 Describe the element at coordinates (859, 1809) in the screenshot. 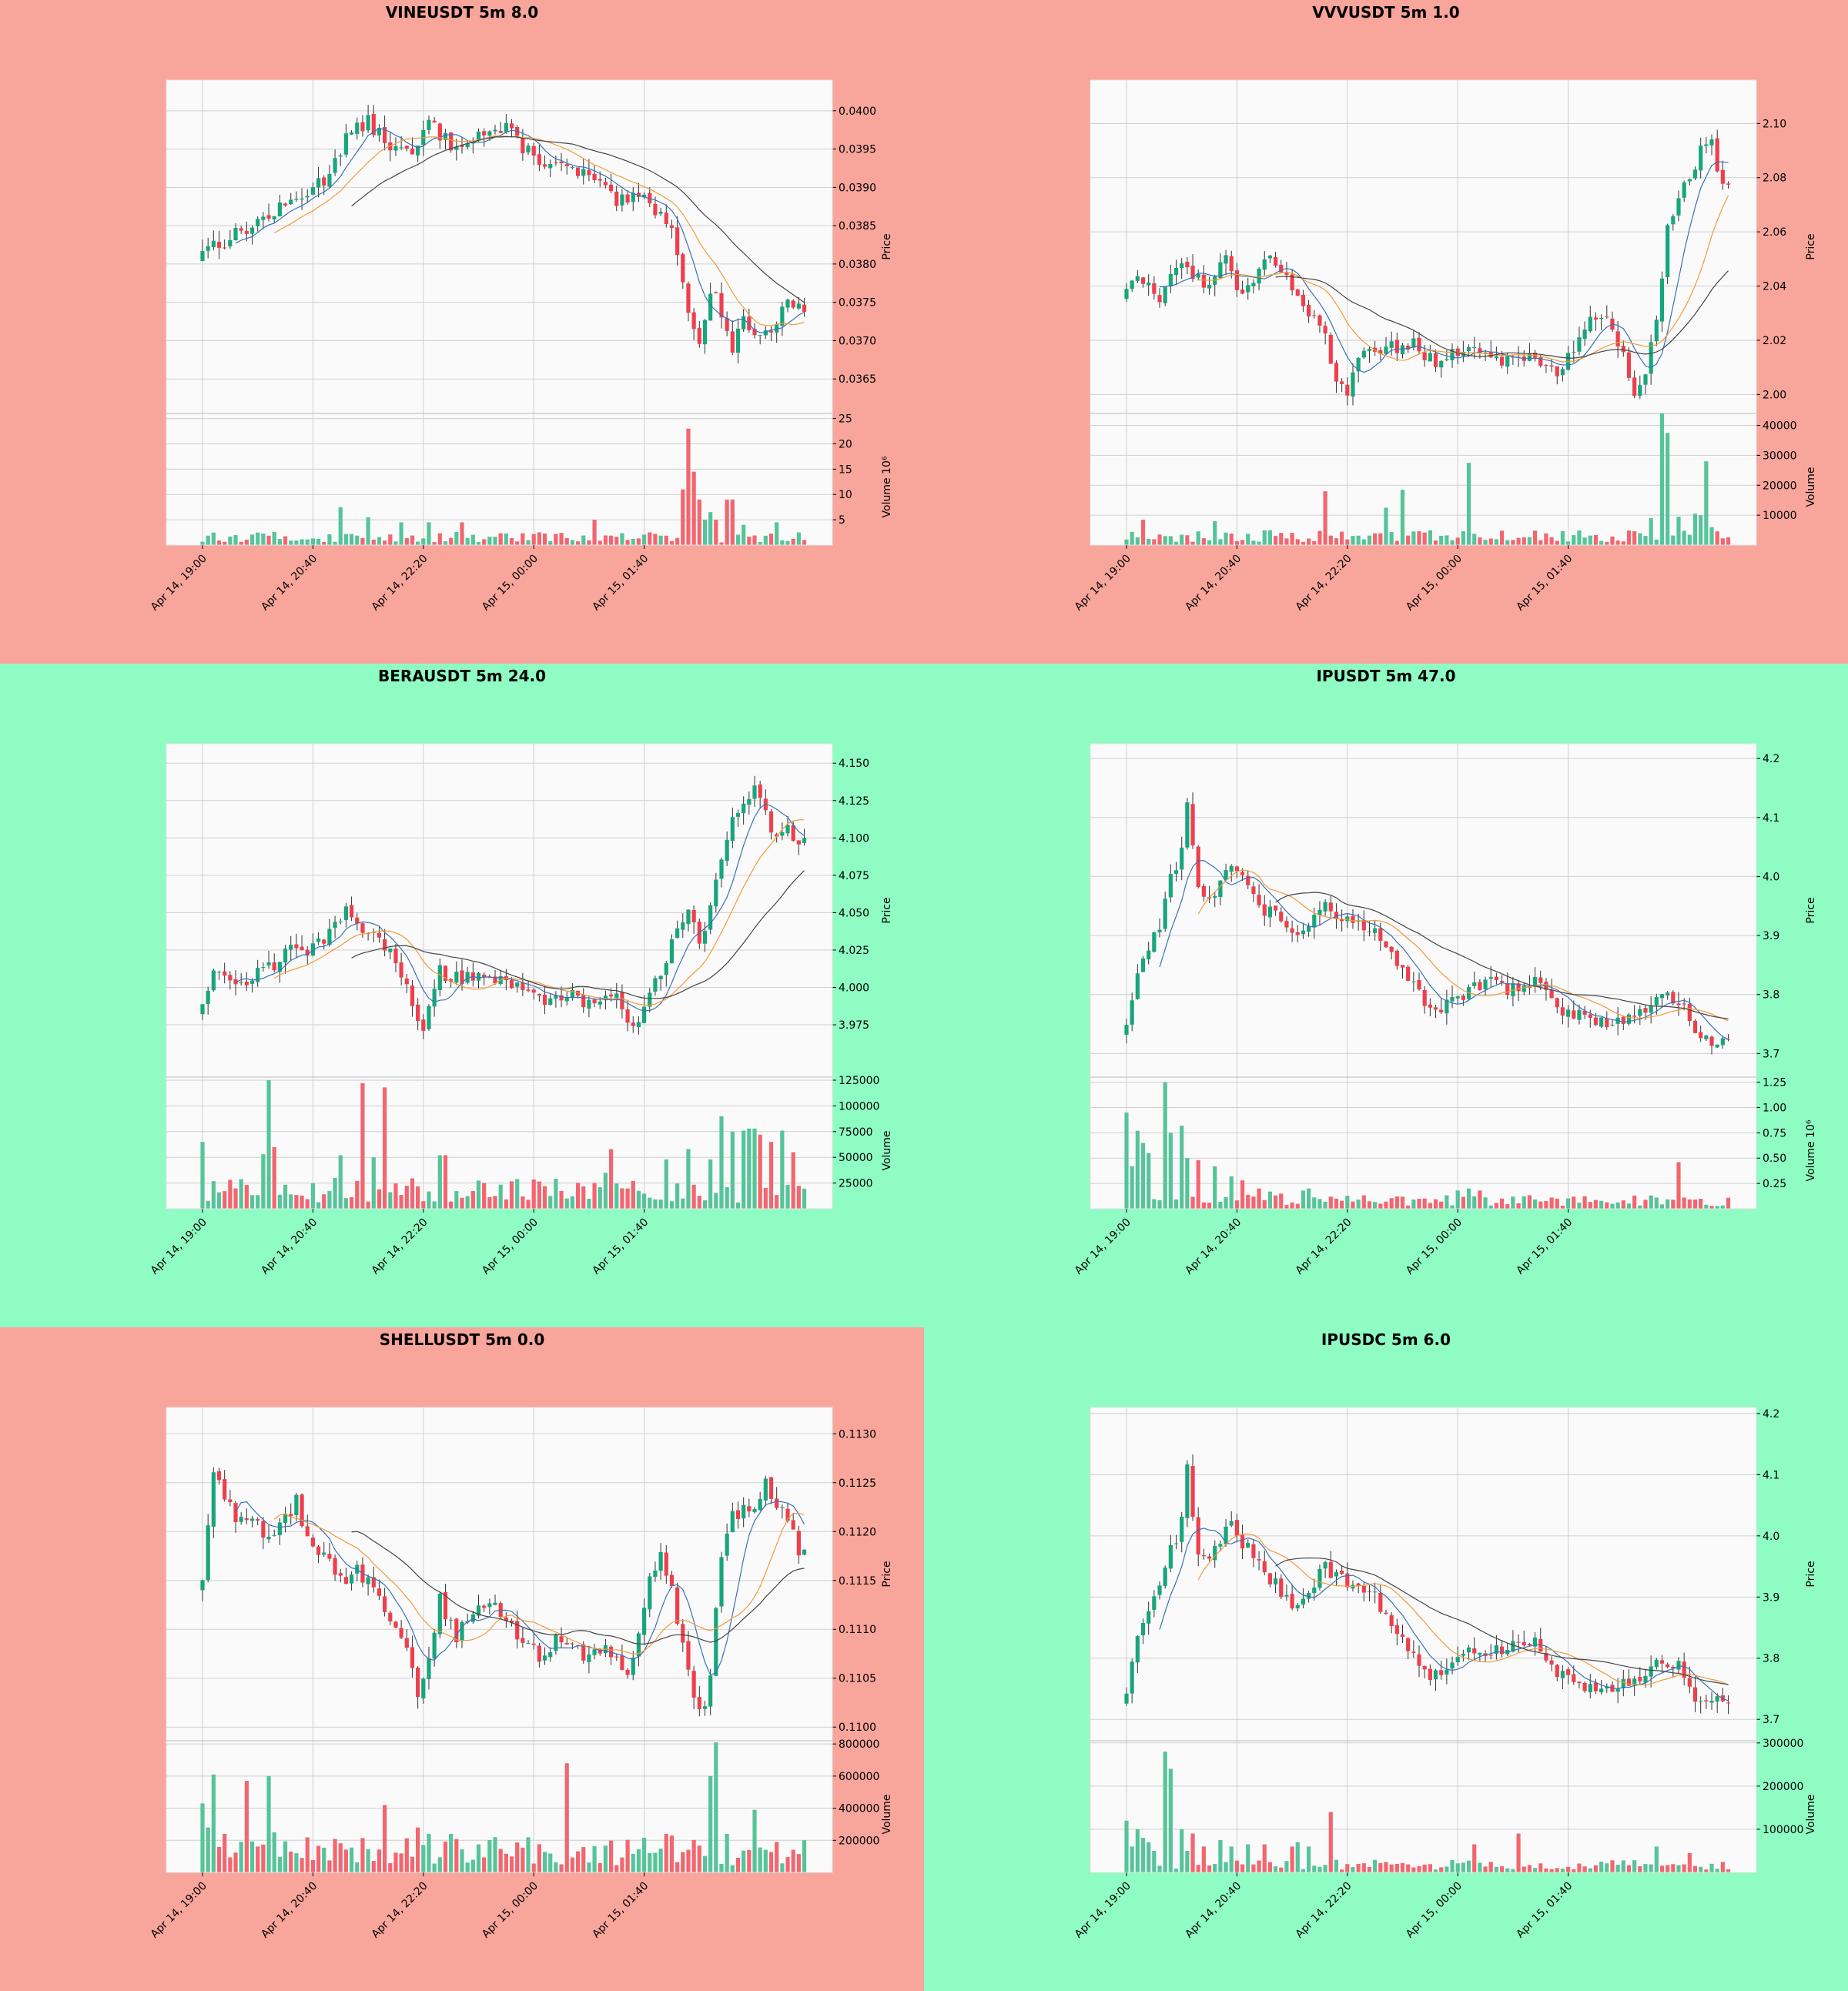

I see `volume-tick-label: 400000` at that location.